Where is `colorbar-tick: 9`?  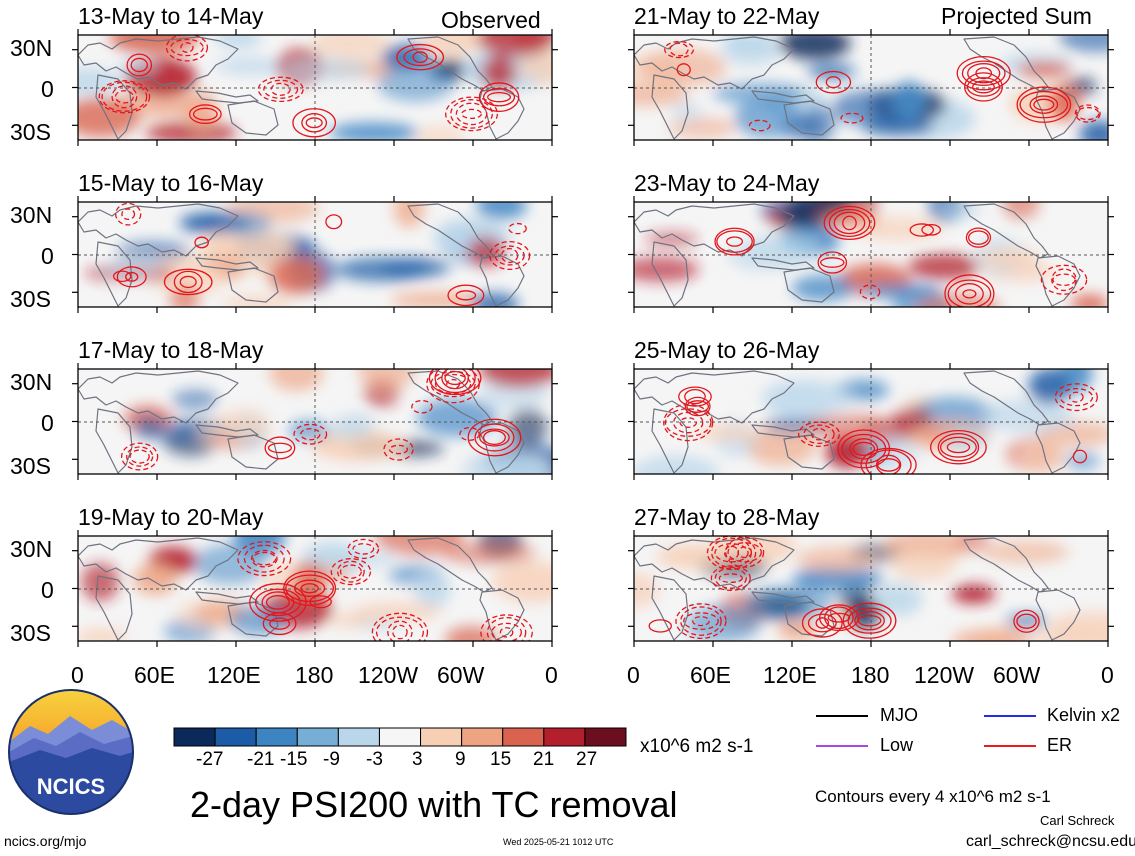
colorbar-tick: 9 is located at coordinates (460, 759).